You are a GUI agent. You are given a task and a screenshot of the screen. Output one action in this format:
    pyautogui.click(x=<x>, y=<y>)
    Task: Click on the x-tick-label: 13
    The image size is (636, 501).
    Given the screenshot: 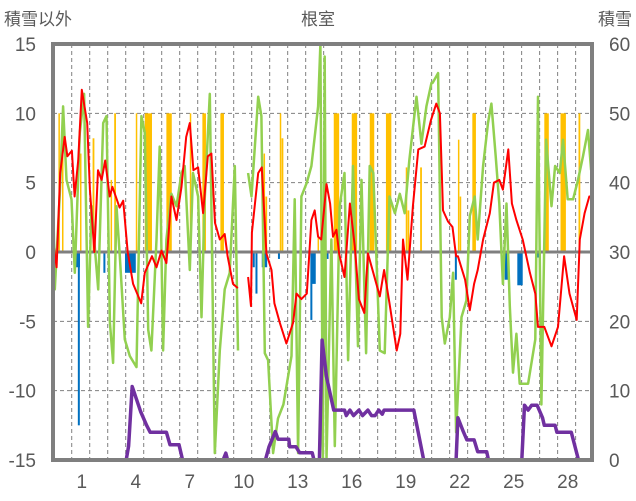 What is the action you would take?
    pyautogui.click(x=297, y=482)
    